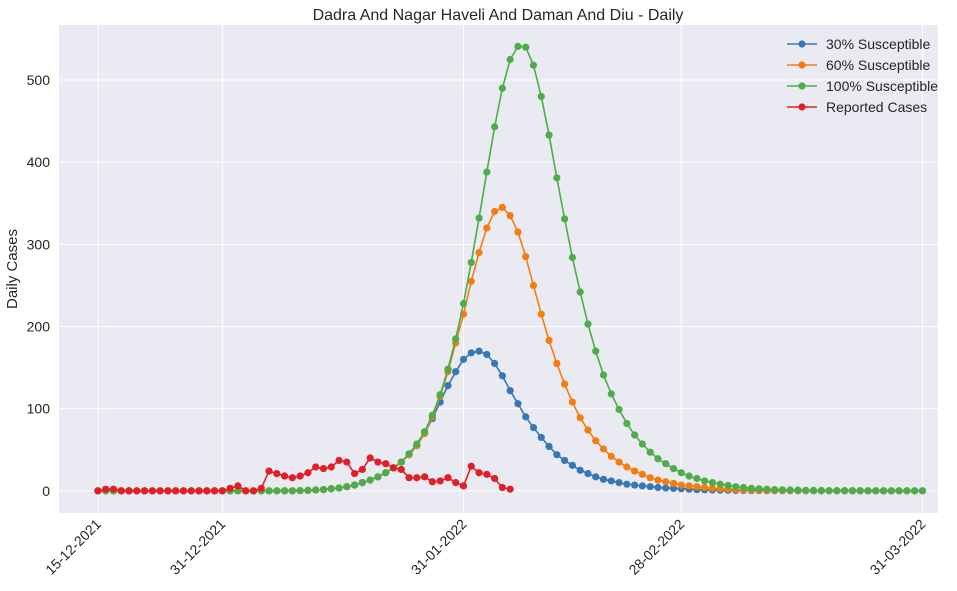 The height and width of the screenshot is (591, 957). What do you see at coordinates (876, 107) in the screenshot?
I see `legend-label: Reported Cases` at bounding box center [876, 107].